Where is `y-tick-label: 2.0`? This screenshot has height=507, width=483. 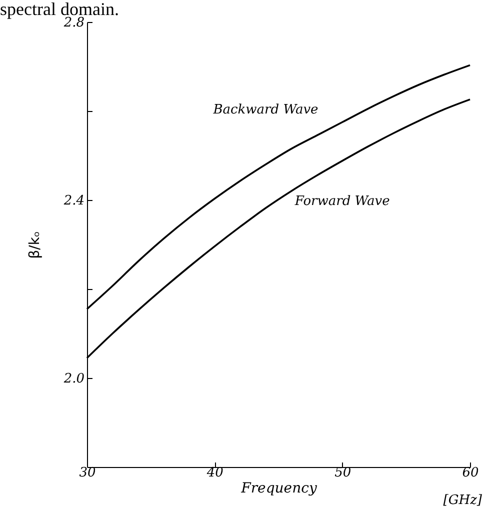
y-tick-label: 2.0 is located at coordinates (73, 379).